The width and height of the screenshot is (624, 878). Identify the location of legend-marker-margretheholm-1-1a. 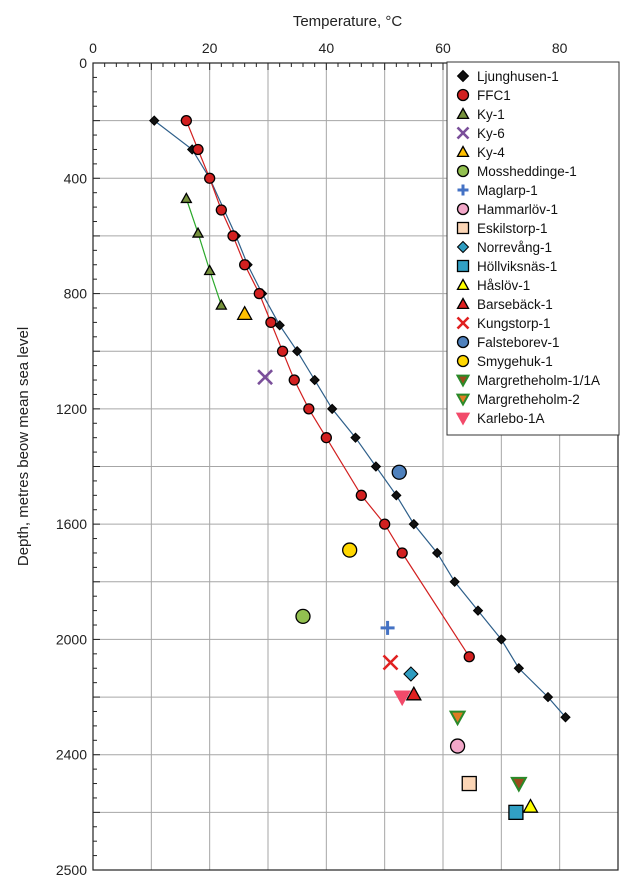
(463, 381).